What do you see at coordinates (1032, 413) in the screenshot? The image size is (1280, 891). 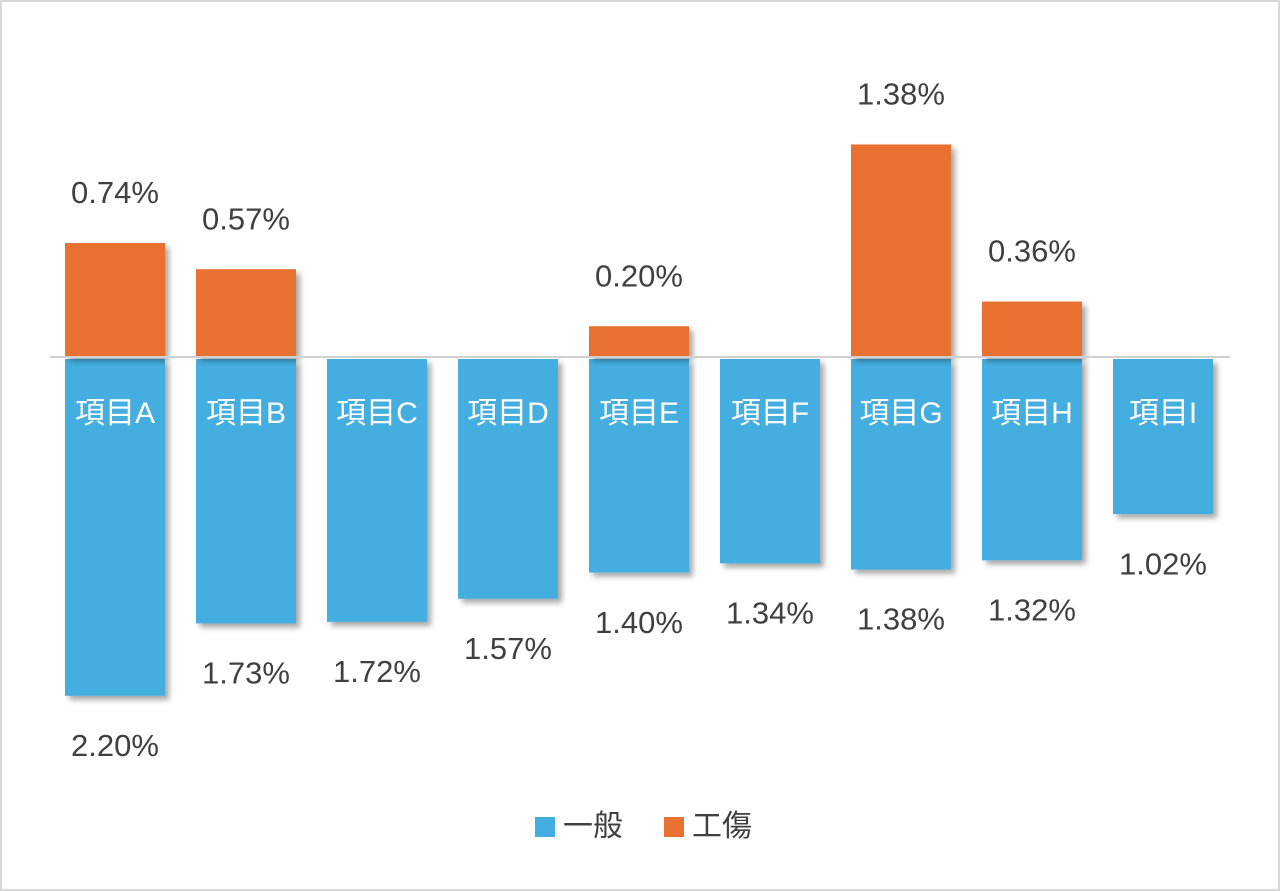 I see `x-tick-label: 項目H` at bounding box center [1032, 413].